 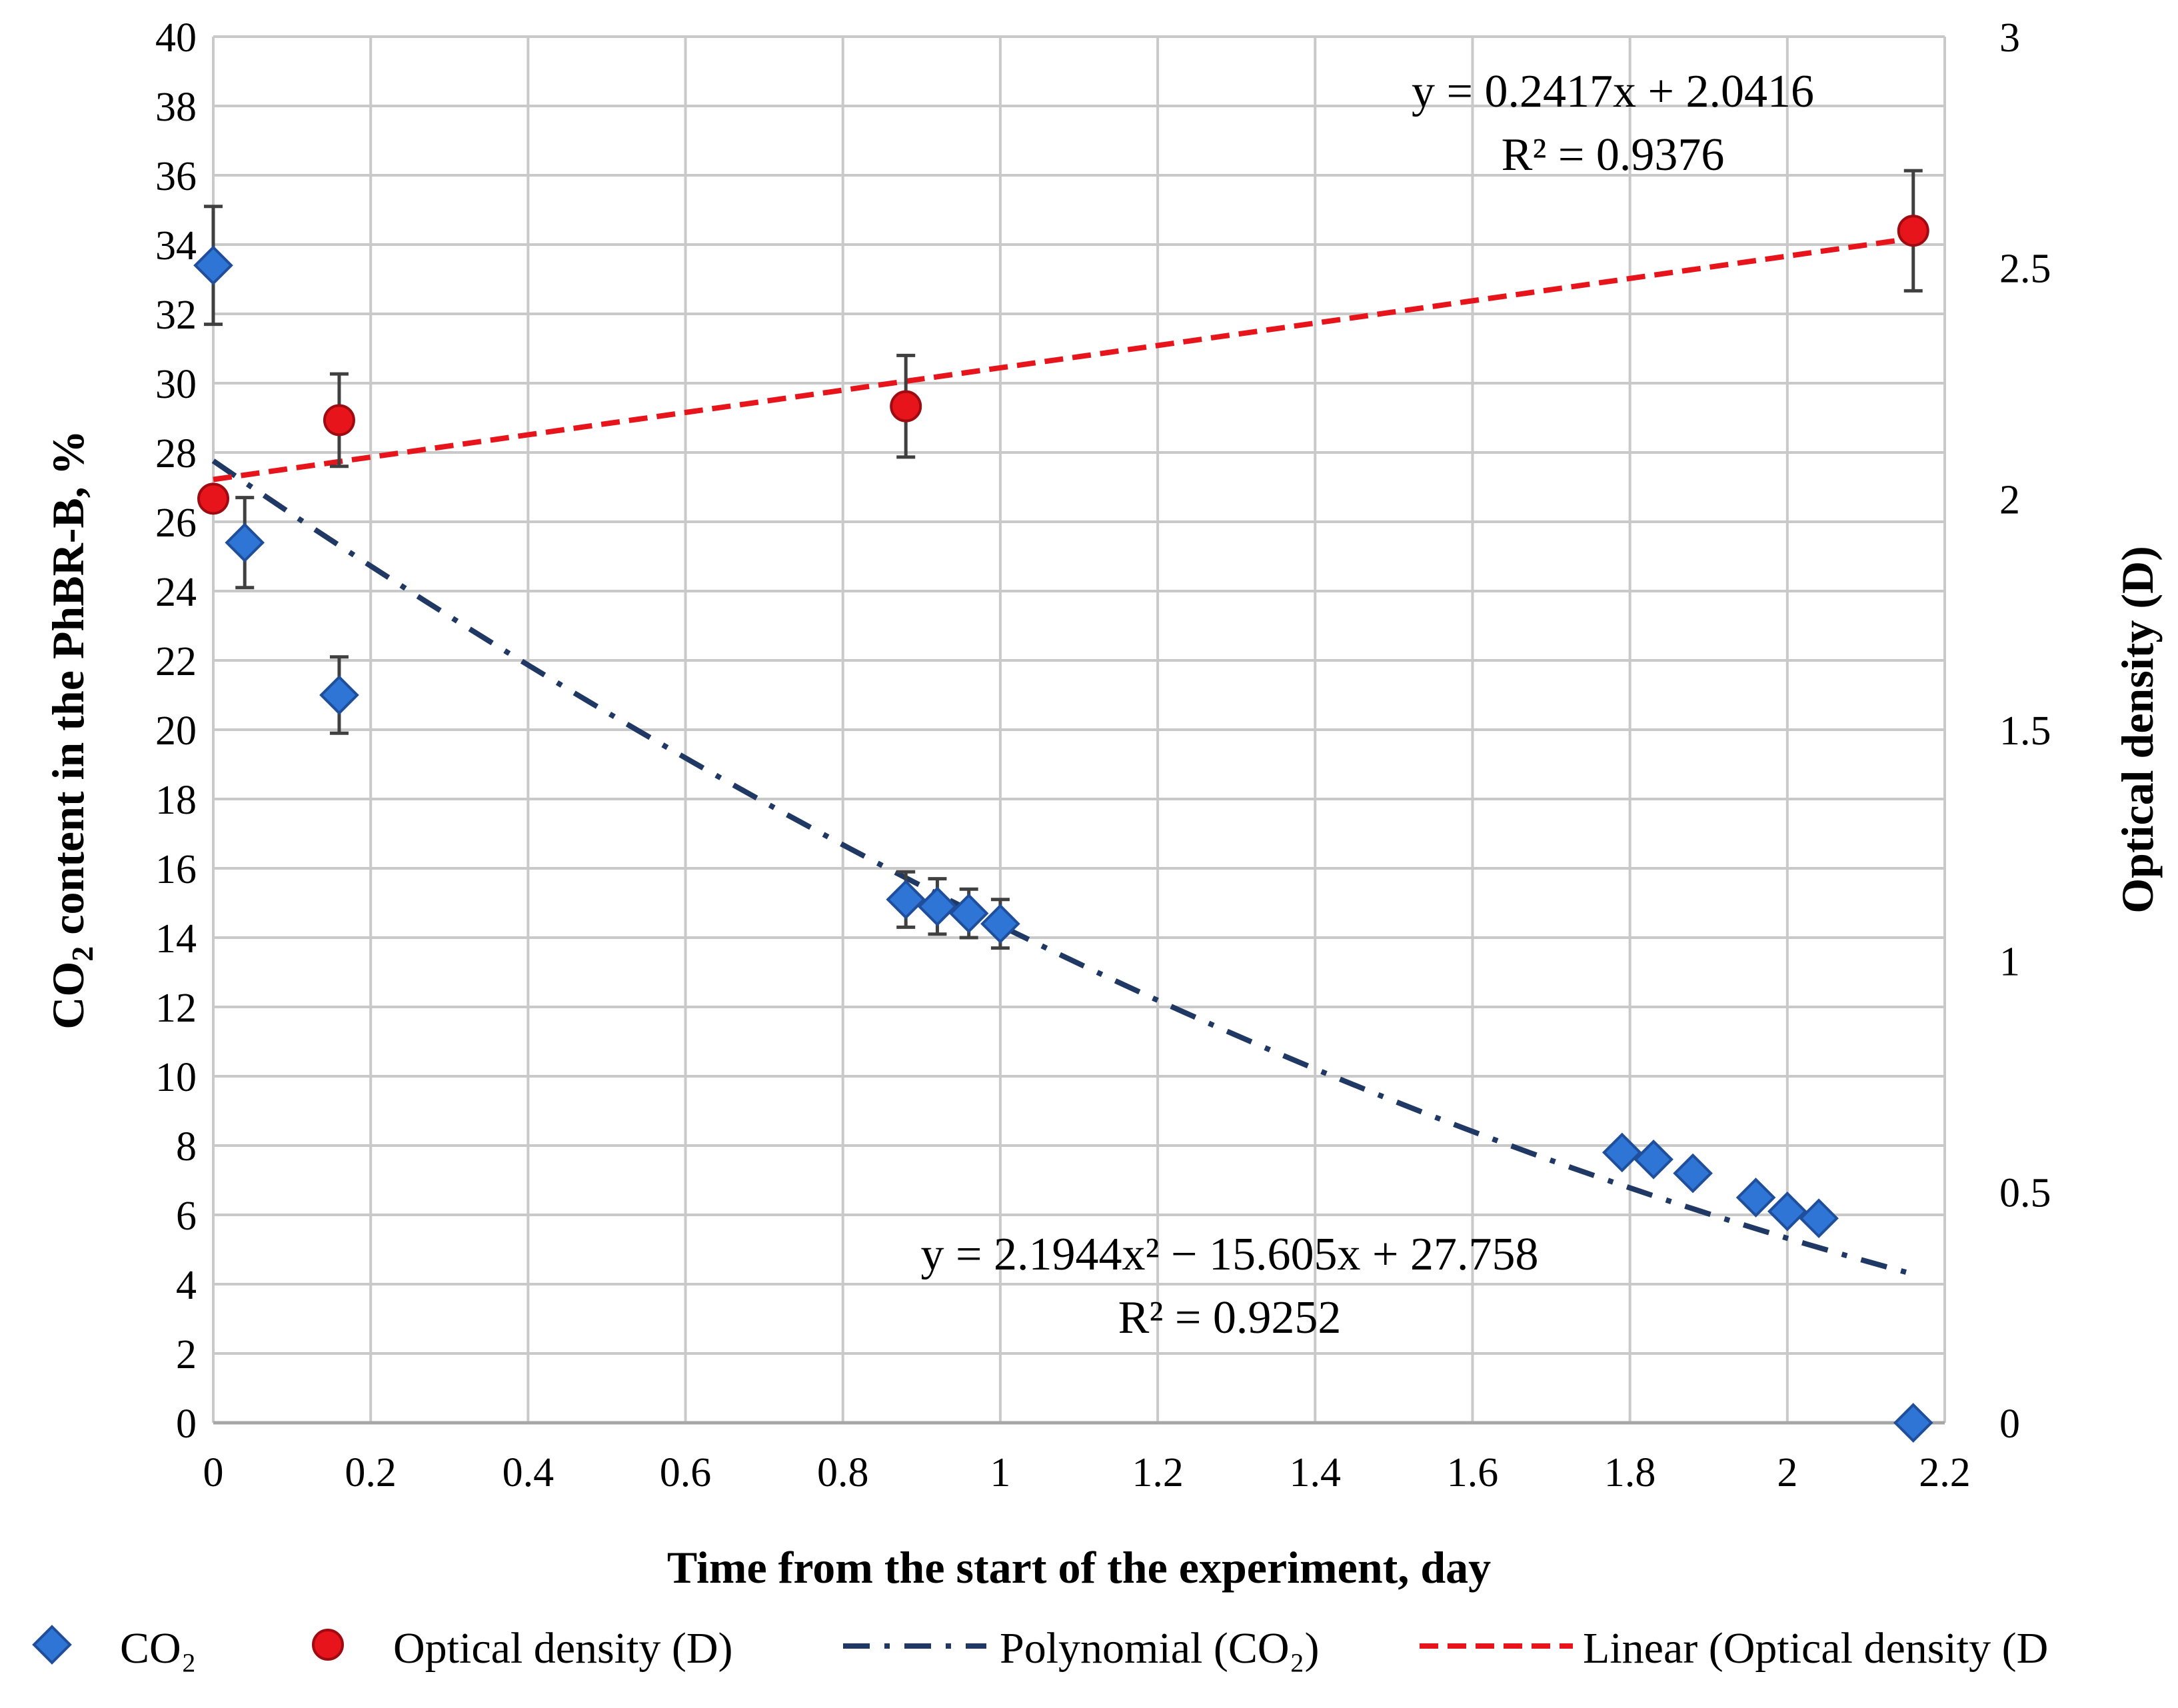 I want to click on legend-item: CO₂, so click(x=114, y=1649).